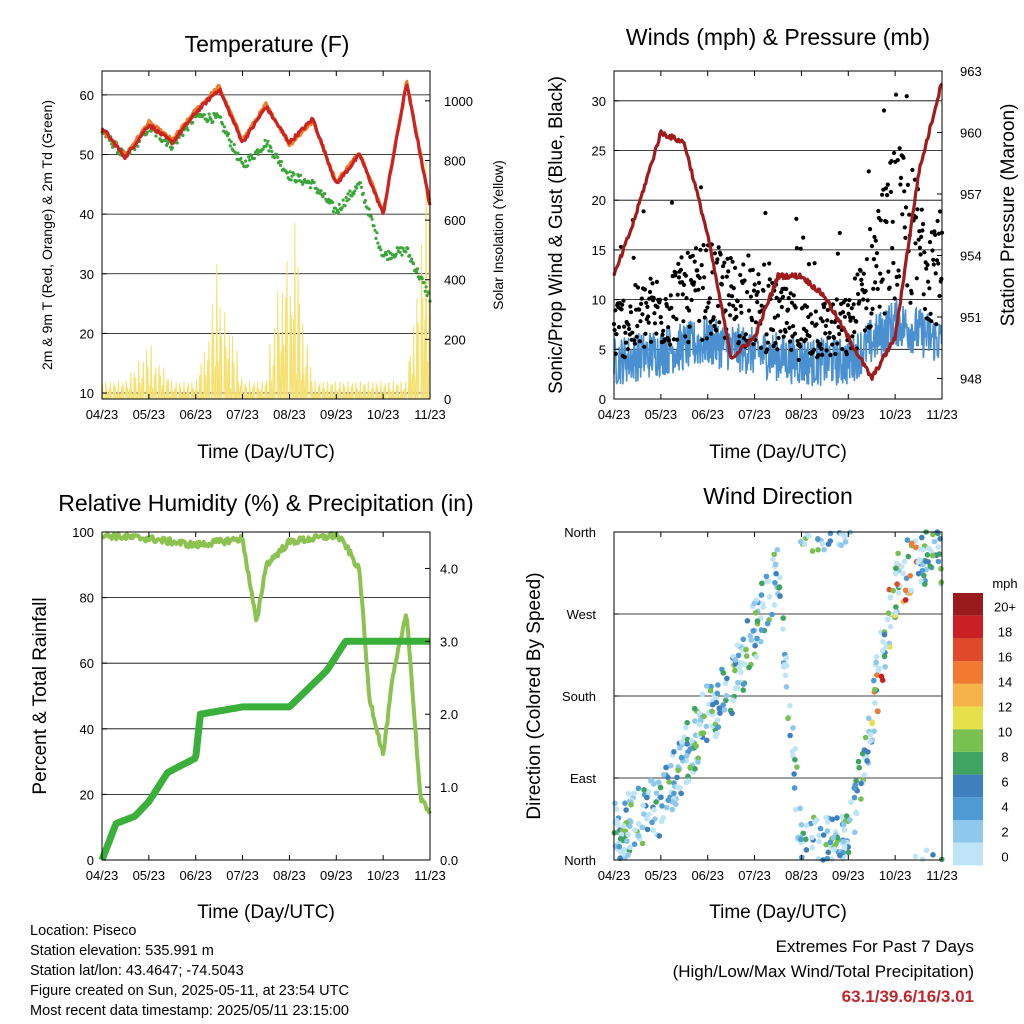 Image resolution: width=1024 pixels, height=1024 pixels. I want to click on temperature-ytick-right-label: 400, so click(455, 280).